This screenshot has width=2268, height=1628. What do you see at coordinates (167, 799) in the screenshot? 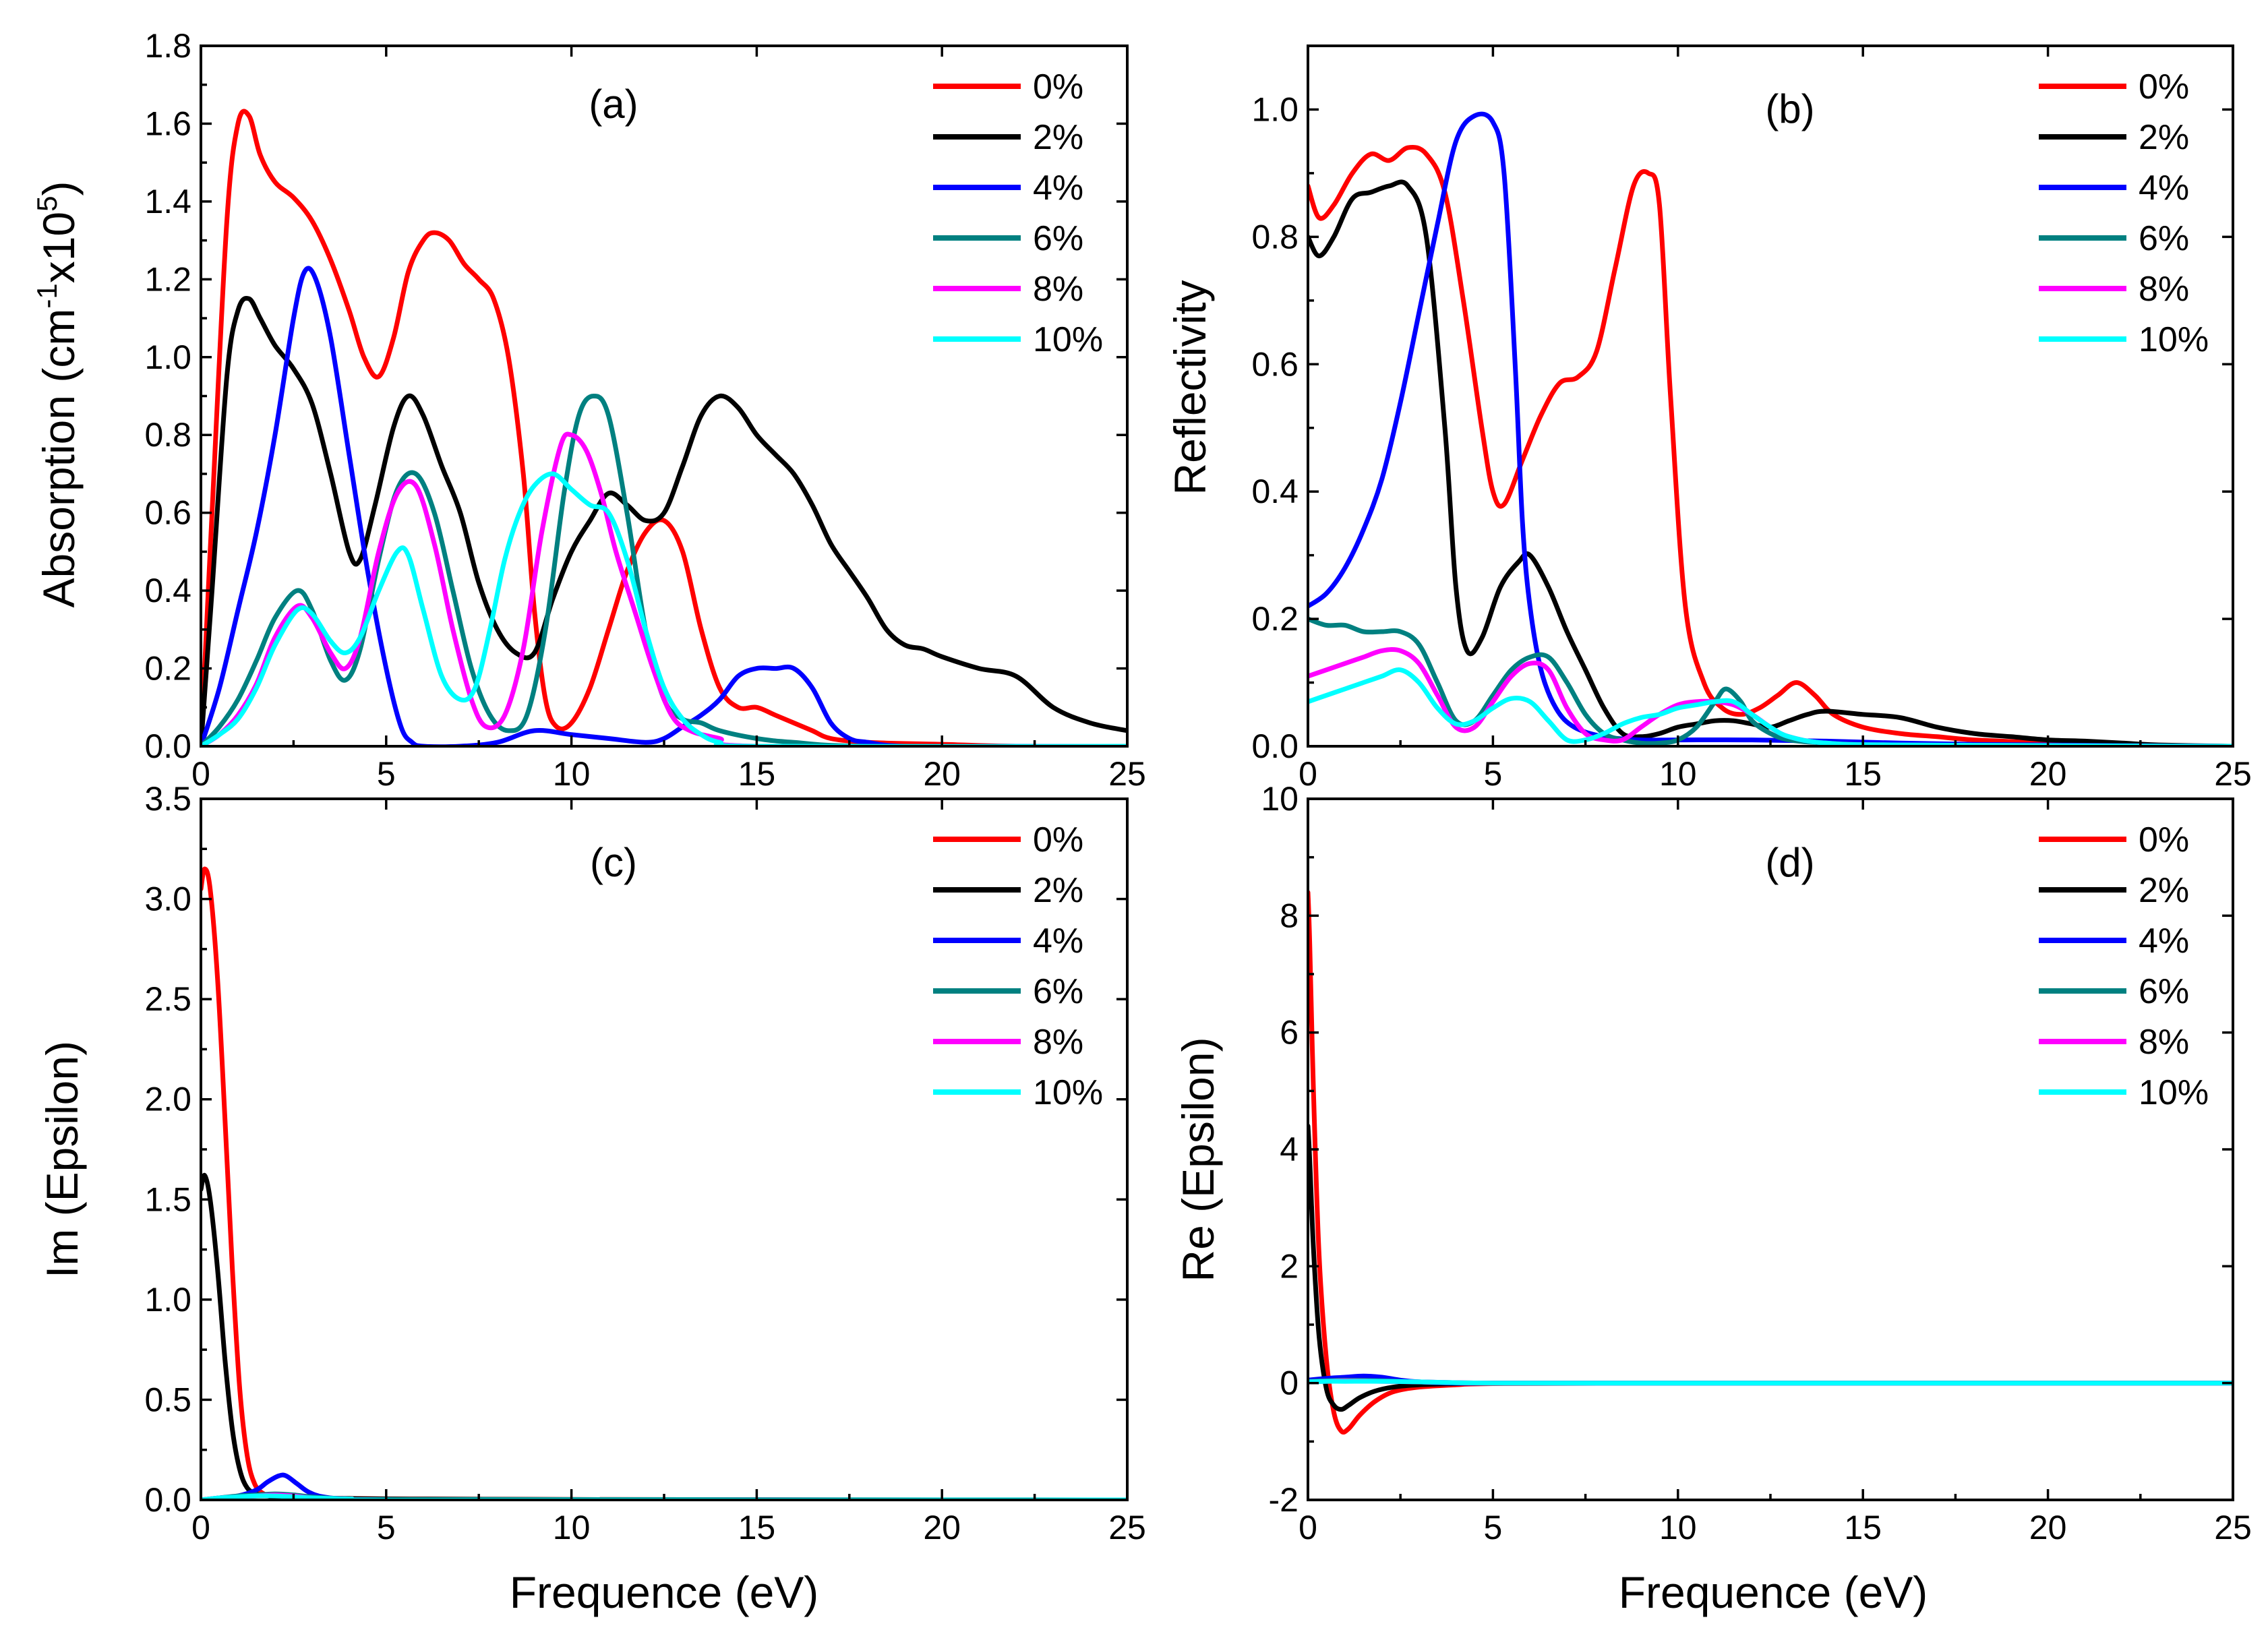
I see `y-tick-label-c-7: 3.5` at bounding box center [167, 799].